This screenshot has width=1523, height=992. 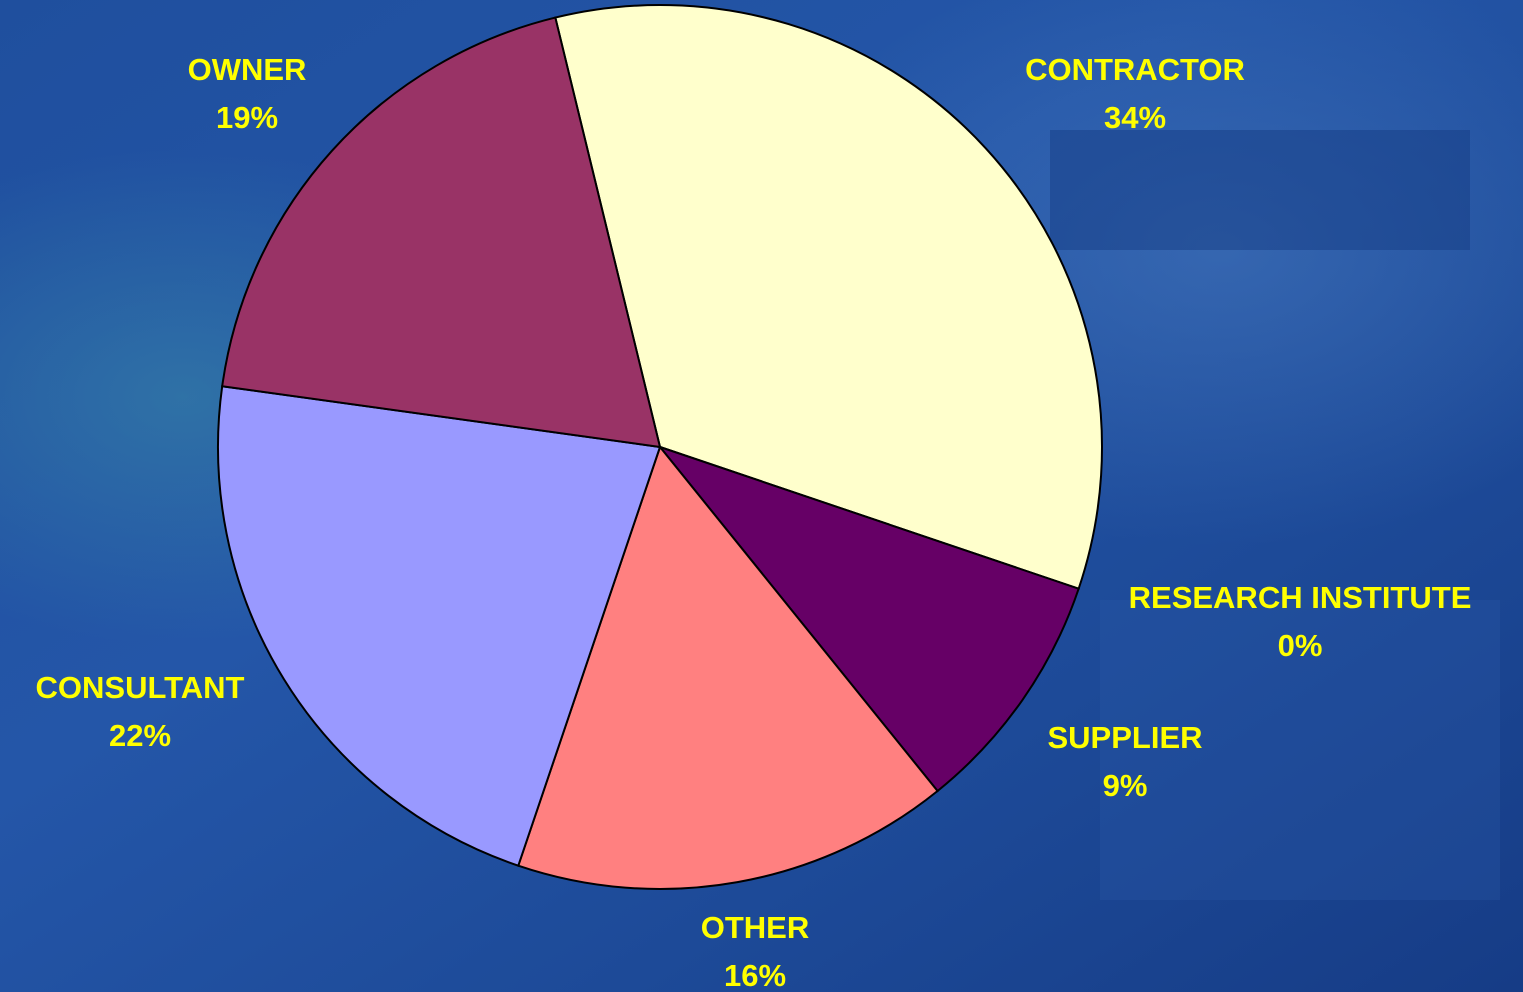 What do you see at coordinates (755, 975) in the screenshot?
I see `slice-value-label: 16%` at bounding box center [755, 975].